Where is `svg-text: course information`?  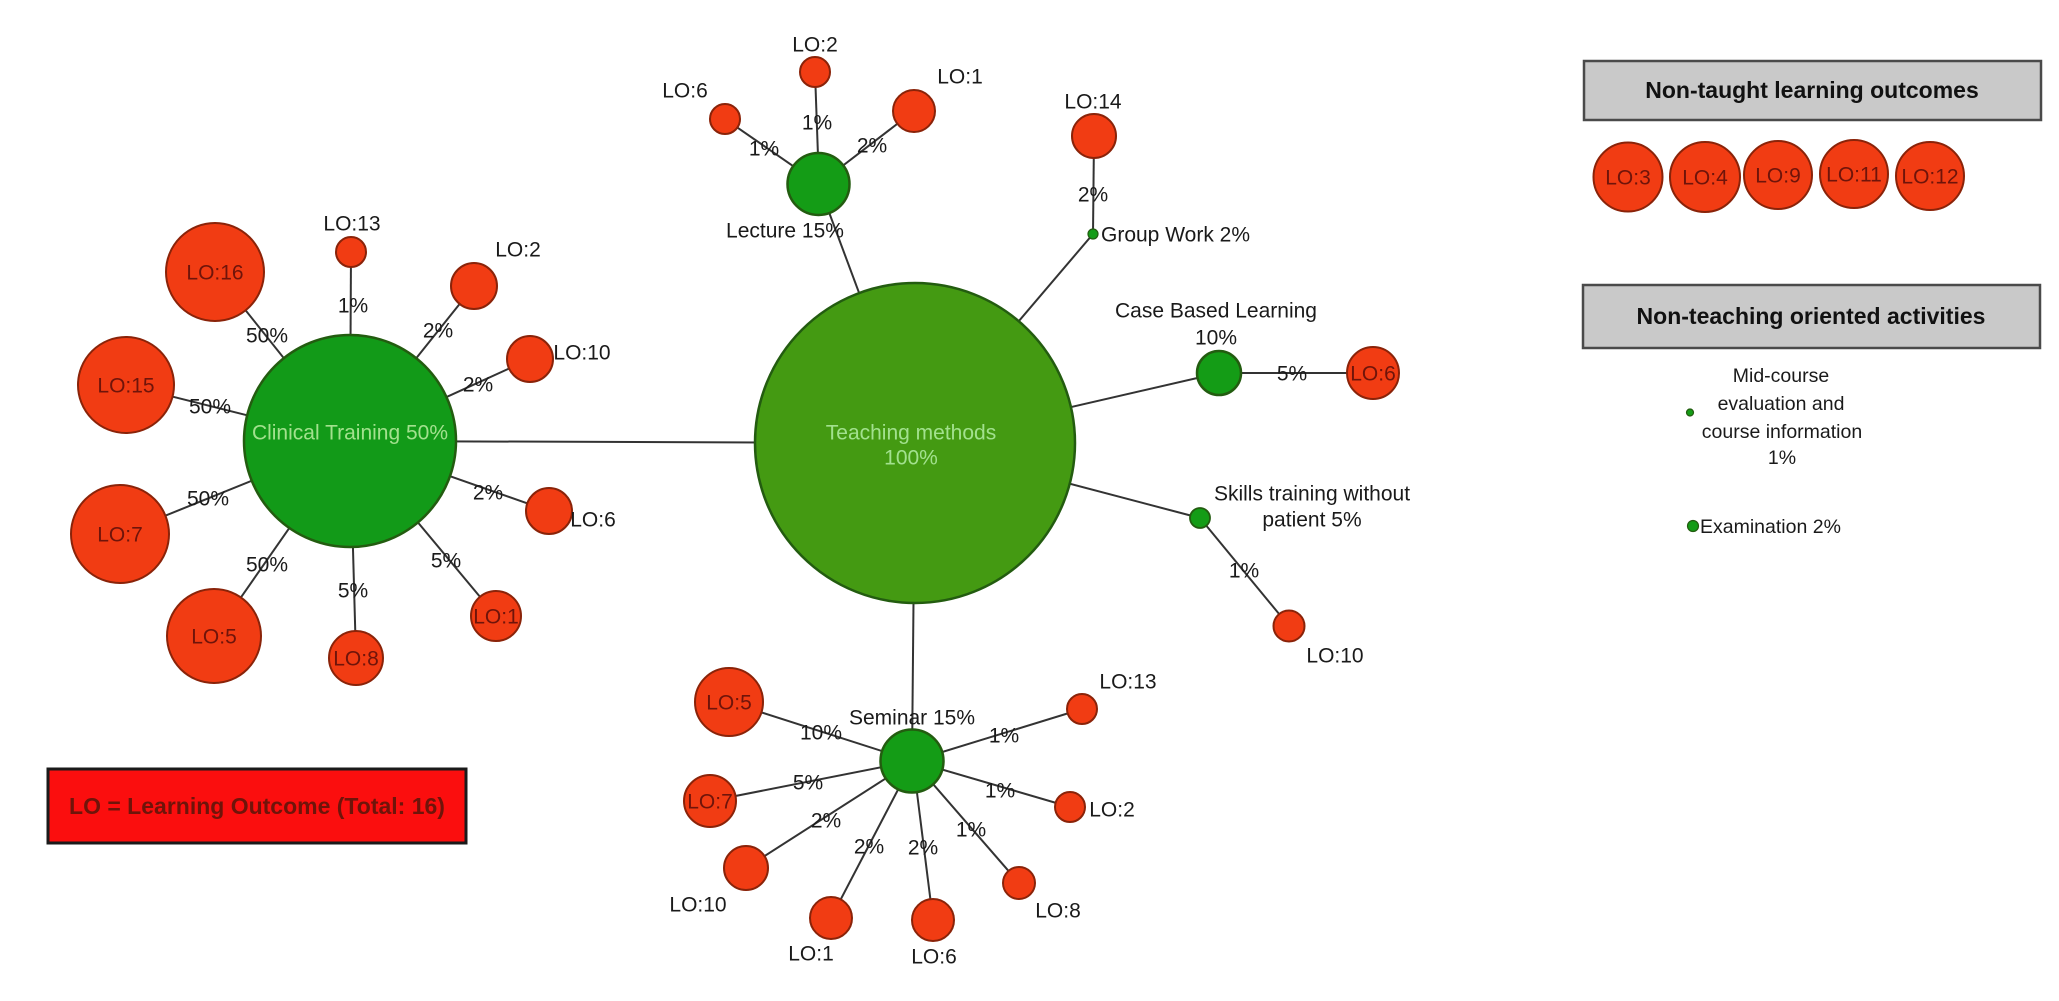 svg-text: course information is located at coordinates (1782, 432).